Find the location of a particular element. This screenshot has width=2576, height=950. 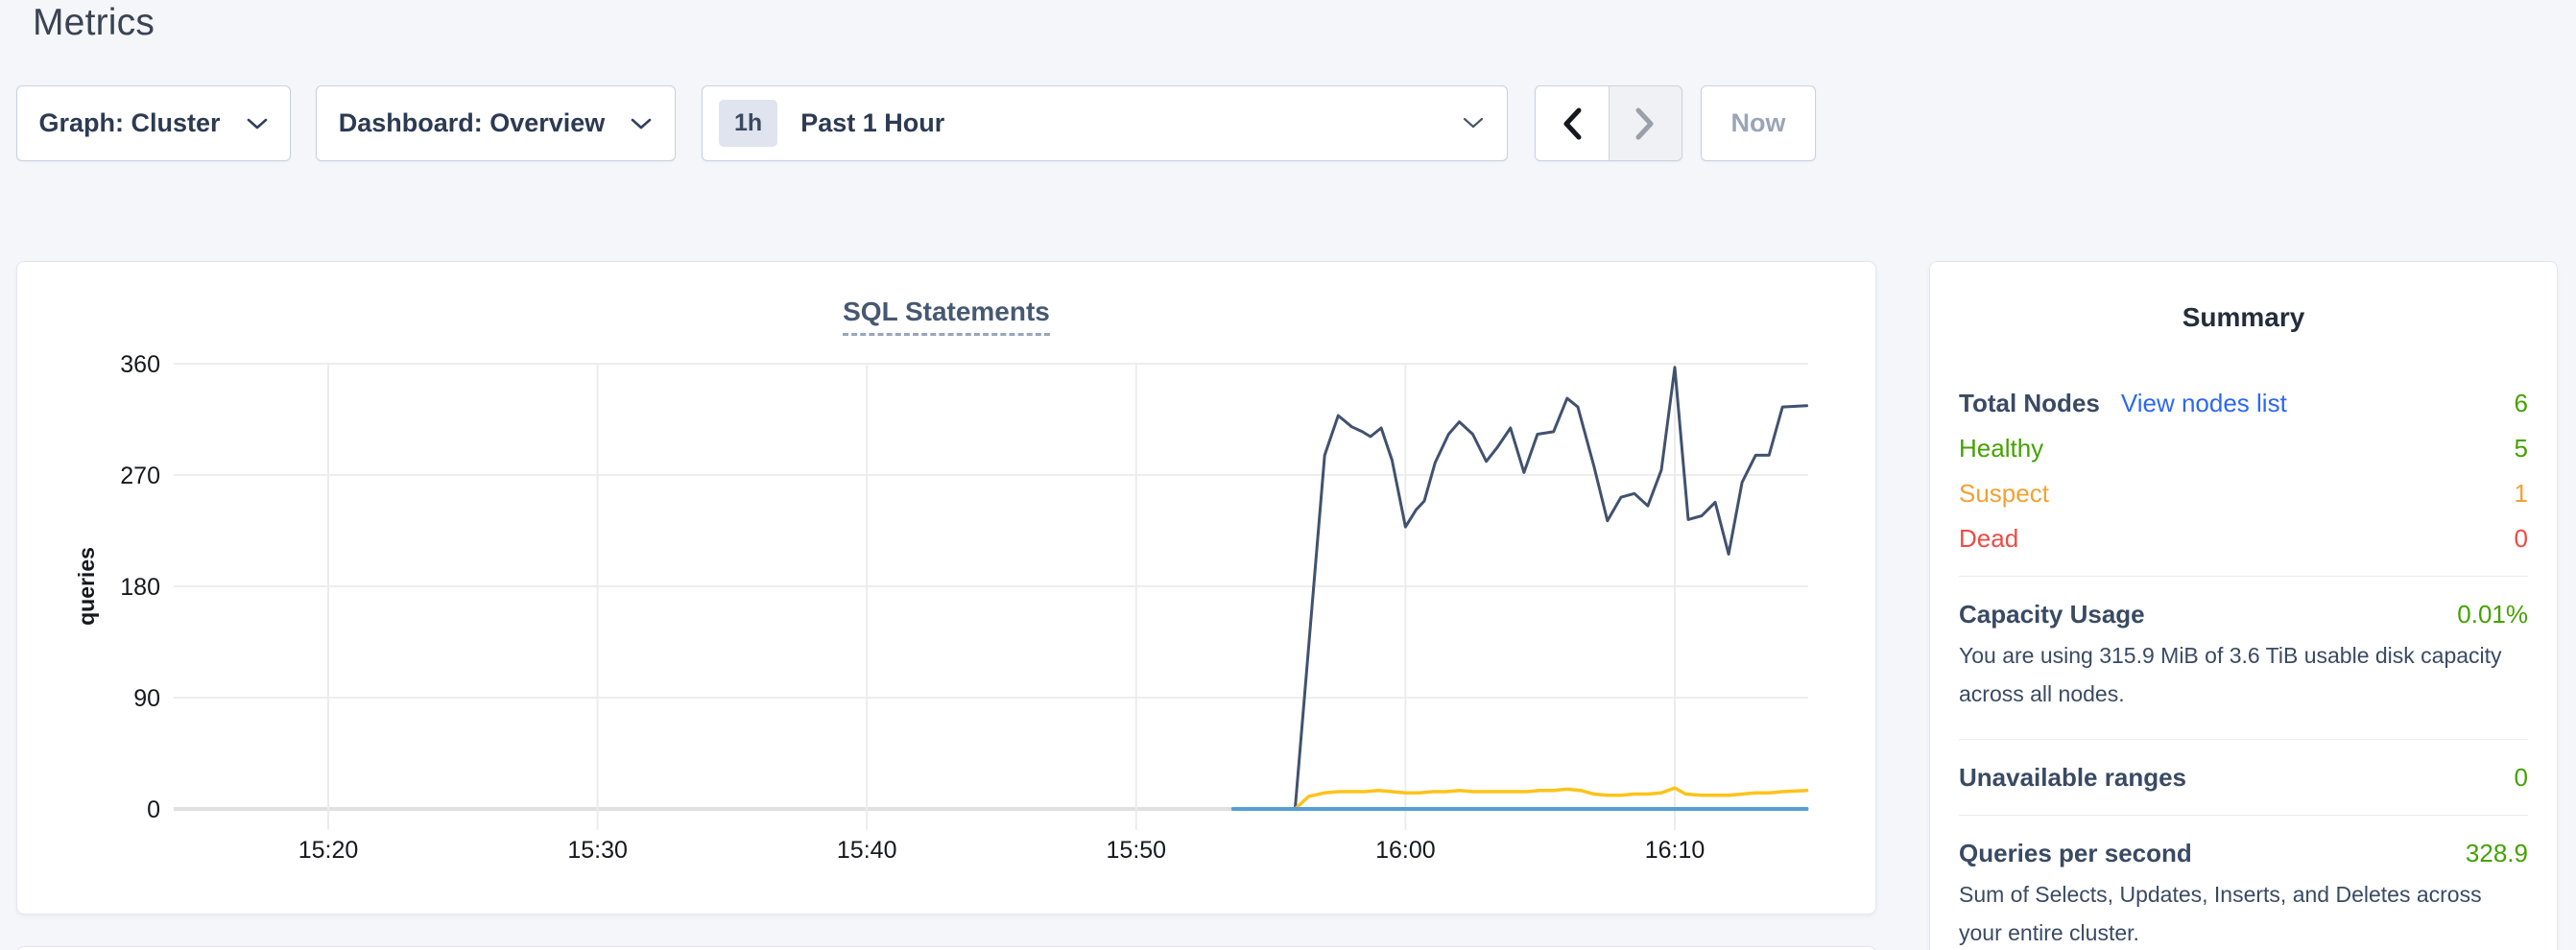

summary-title: Summary is located at coordinates (2243, 317).